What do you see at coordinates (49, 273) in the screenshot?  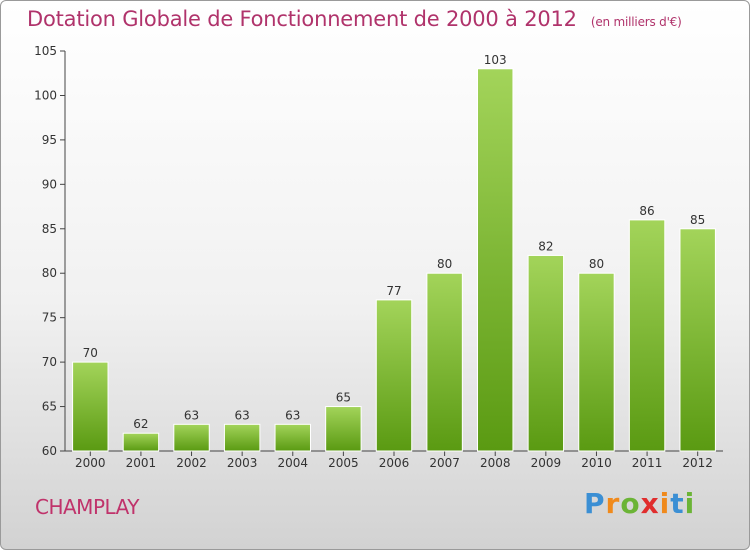 I see `y-tick-label: 80` at bounding box center [49, 273].